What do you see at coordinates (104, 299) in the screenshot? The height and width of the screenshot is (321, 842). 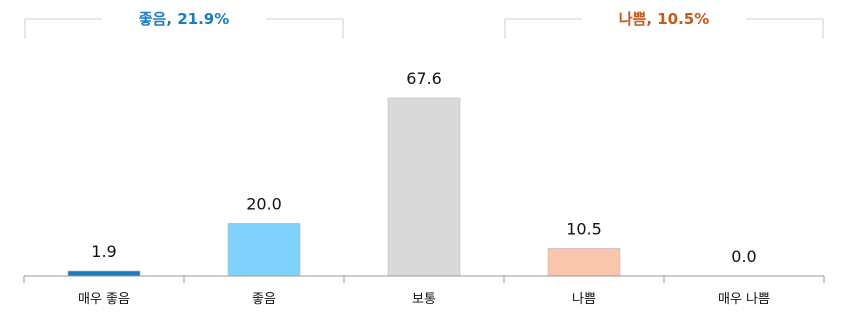 I see `category-label: 매우 좋음` at bounding box center [104, 299].